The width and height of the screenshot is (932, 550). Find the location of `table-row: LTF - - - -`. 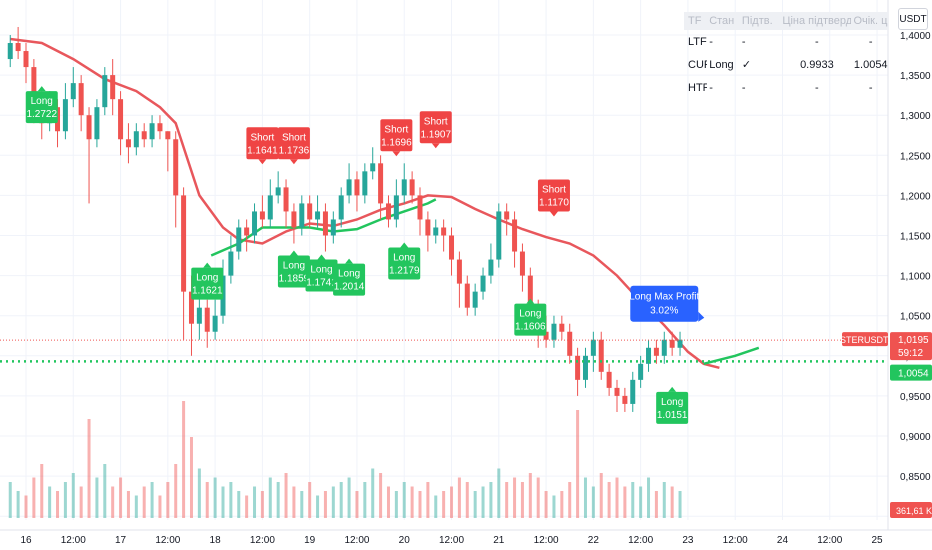

table-row: LTF - - - - is located at coordinates (786, 41).